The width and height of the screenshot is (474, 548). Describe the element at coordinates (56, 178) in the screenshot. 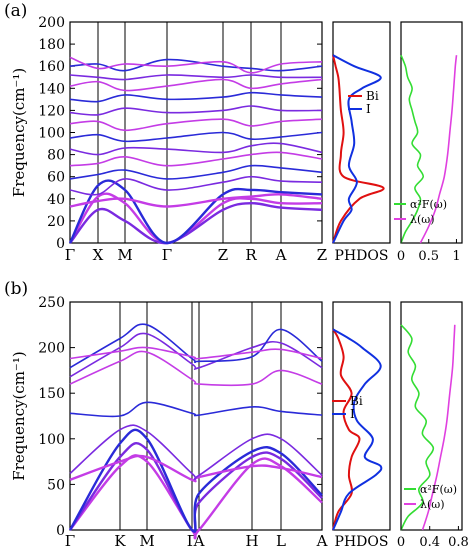

I see `y-tick-label: 60` at that location.